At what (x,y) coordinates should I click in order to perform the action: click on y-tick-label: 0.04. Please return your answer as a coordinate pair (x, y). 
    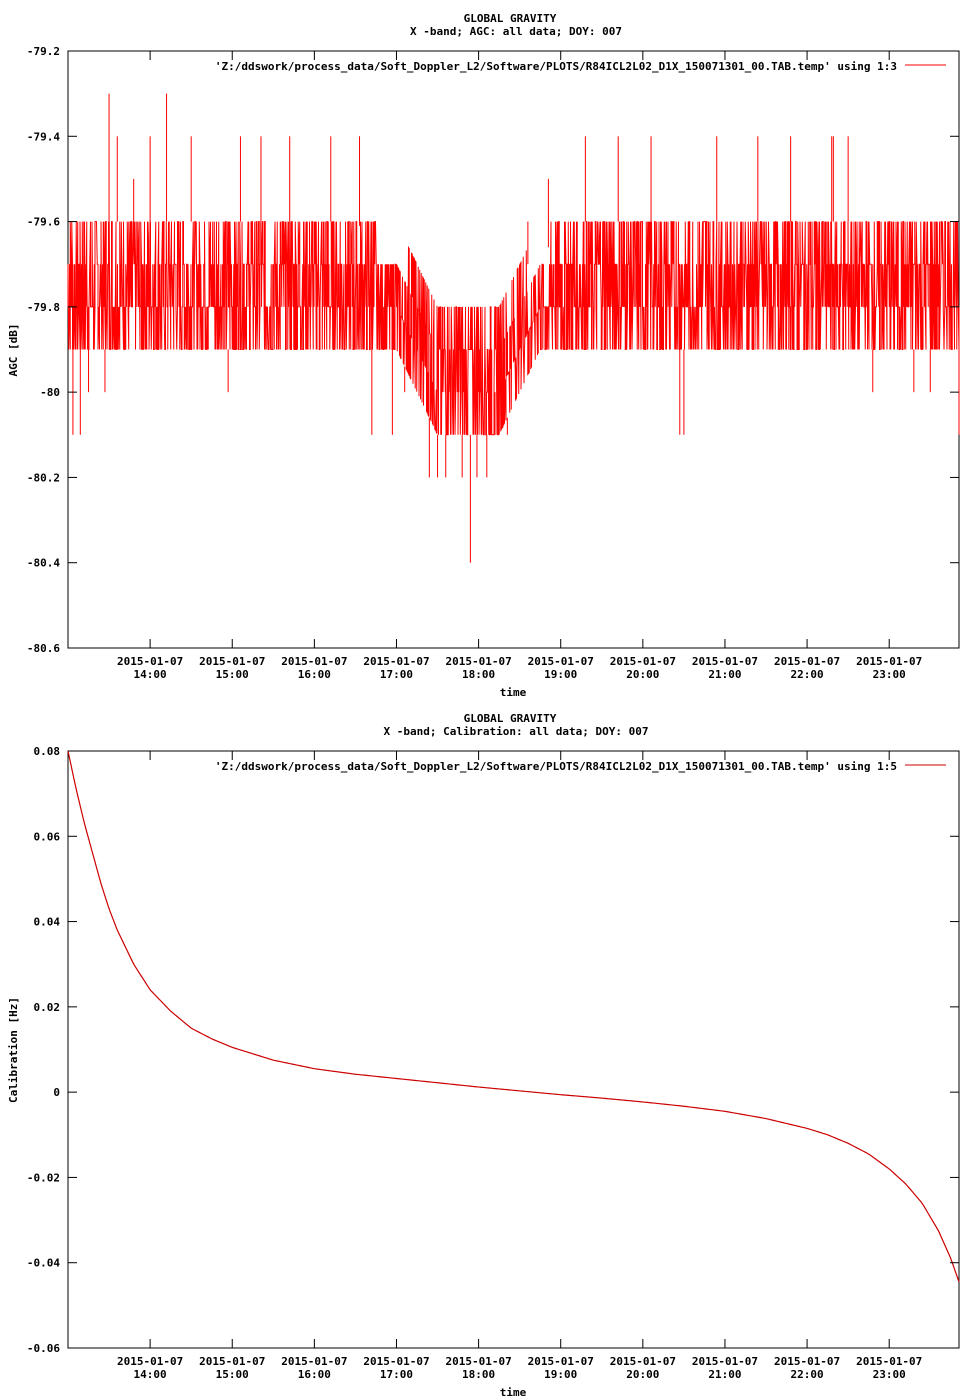
    Looking at the image, I should click on (47, 922).